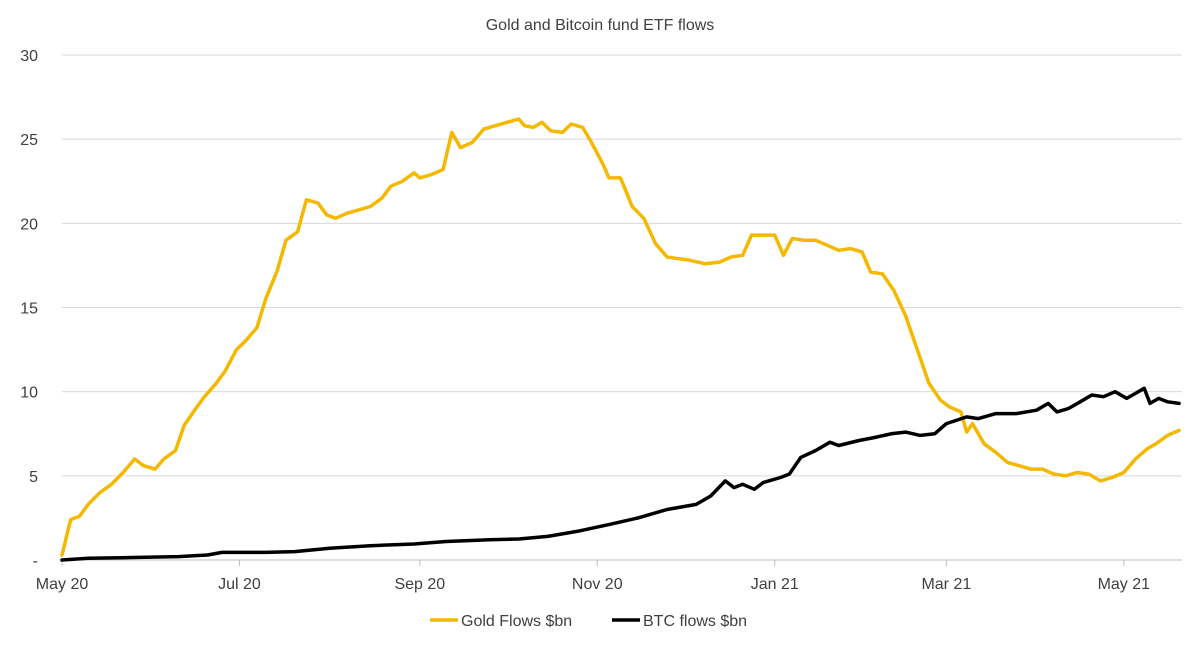 This screenshot has height=651, width=1200. Describe the element at coordinates (775, 584) in the screenshot. I see `x-tick-label: Jan 21` at that location.